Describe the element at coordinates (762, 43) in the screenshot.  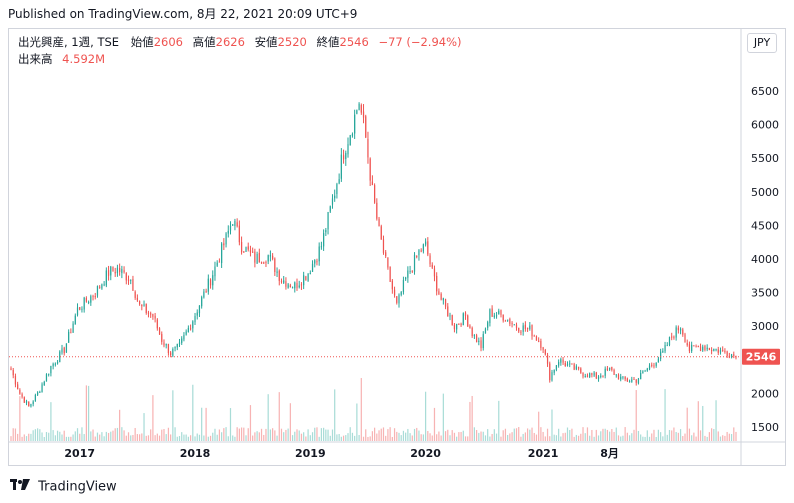
I see `currency-button: JPY` at that location.